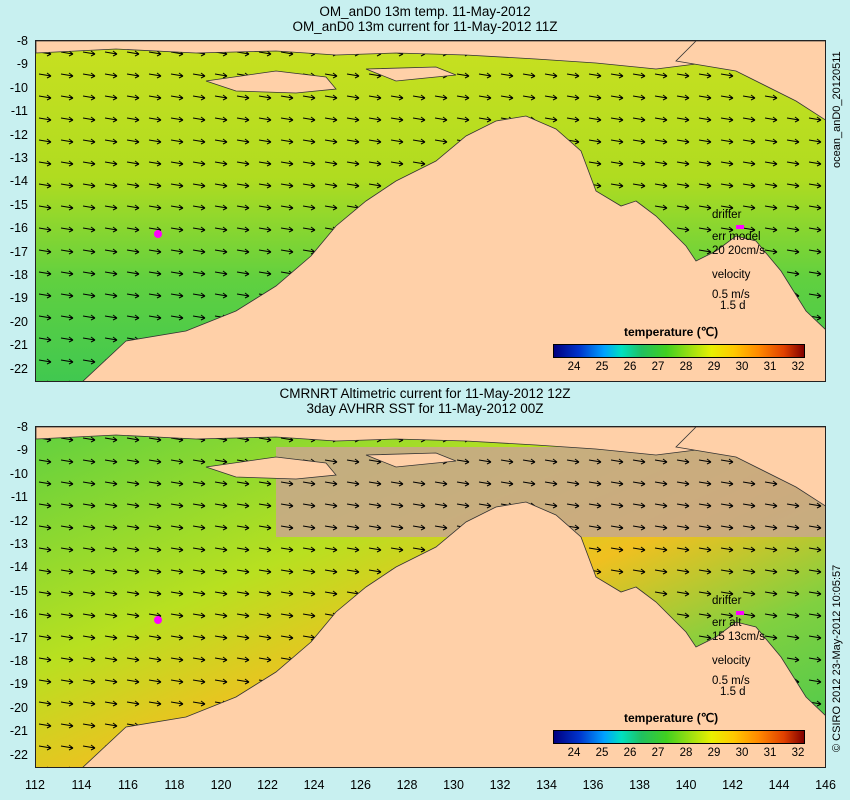  I want to click on lon-tick: 122, so click(267, 785).